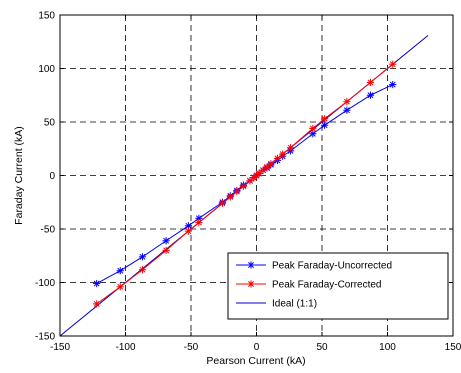 The width and height of the screenshot is (461, 373). I want to click on x-tick-label: -100, so click(125, 347).